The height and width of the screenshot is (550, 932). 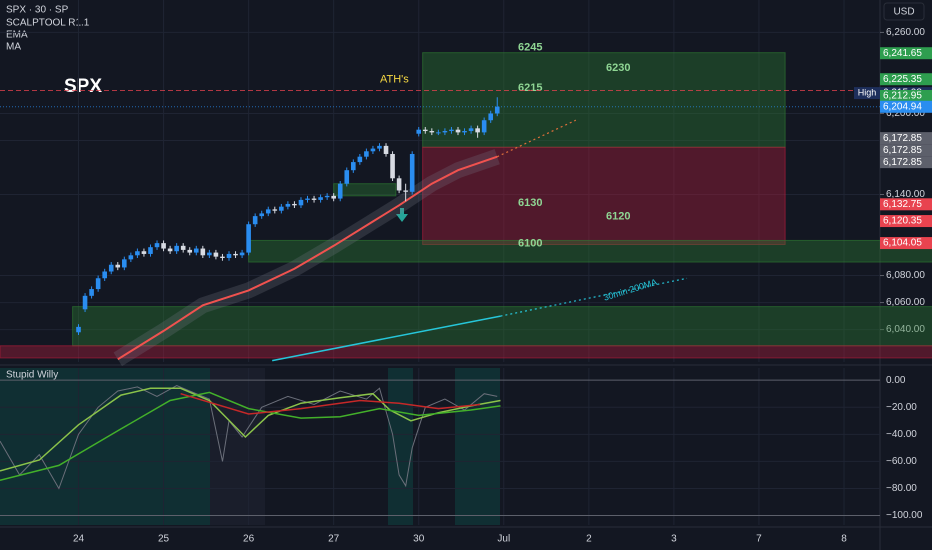 What do you see at coordinates (867, 93) in the screenshot?
I see `high-tag` at bounding box center [867, 93].